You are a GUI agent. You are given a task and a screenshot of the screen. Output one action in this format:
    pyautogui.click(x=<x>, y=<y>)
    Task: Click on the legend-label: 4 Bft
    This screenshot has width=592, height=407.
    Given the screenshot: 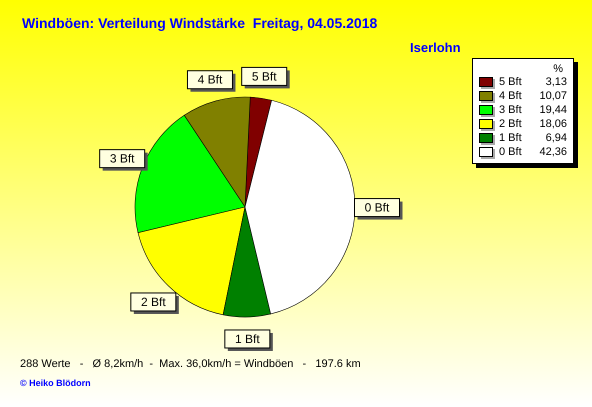 What is the action you would take?
    pyautogui.click(x=511, y=96)
    